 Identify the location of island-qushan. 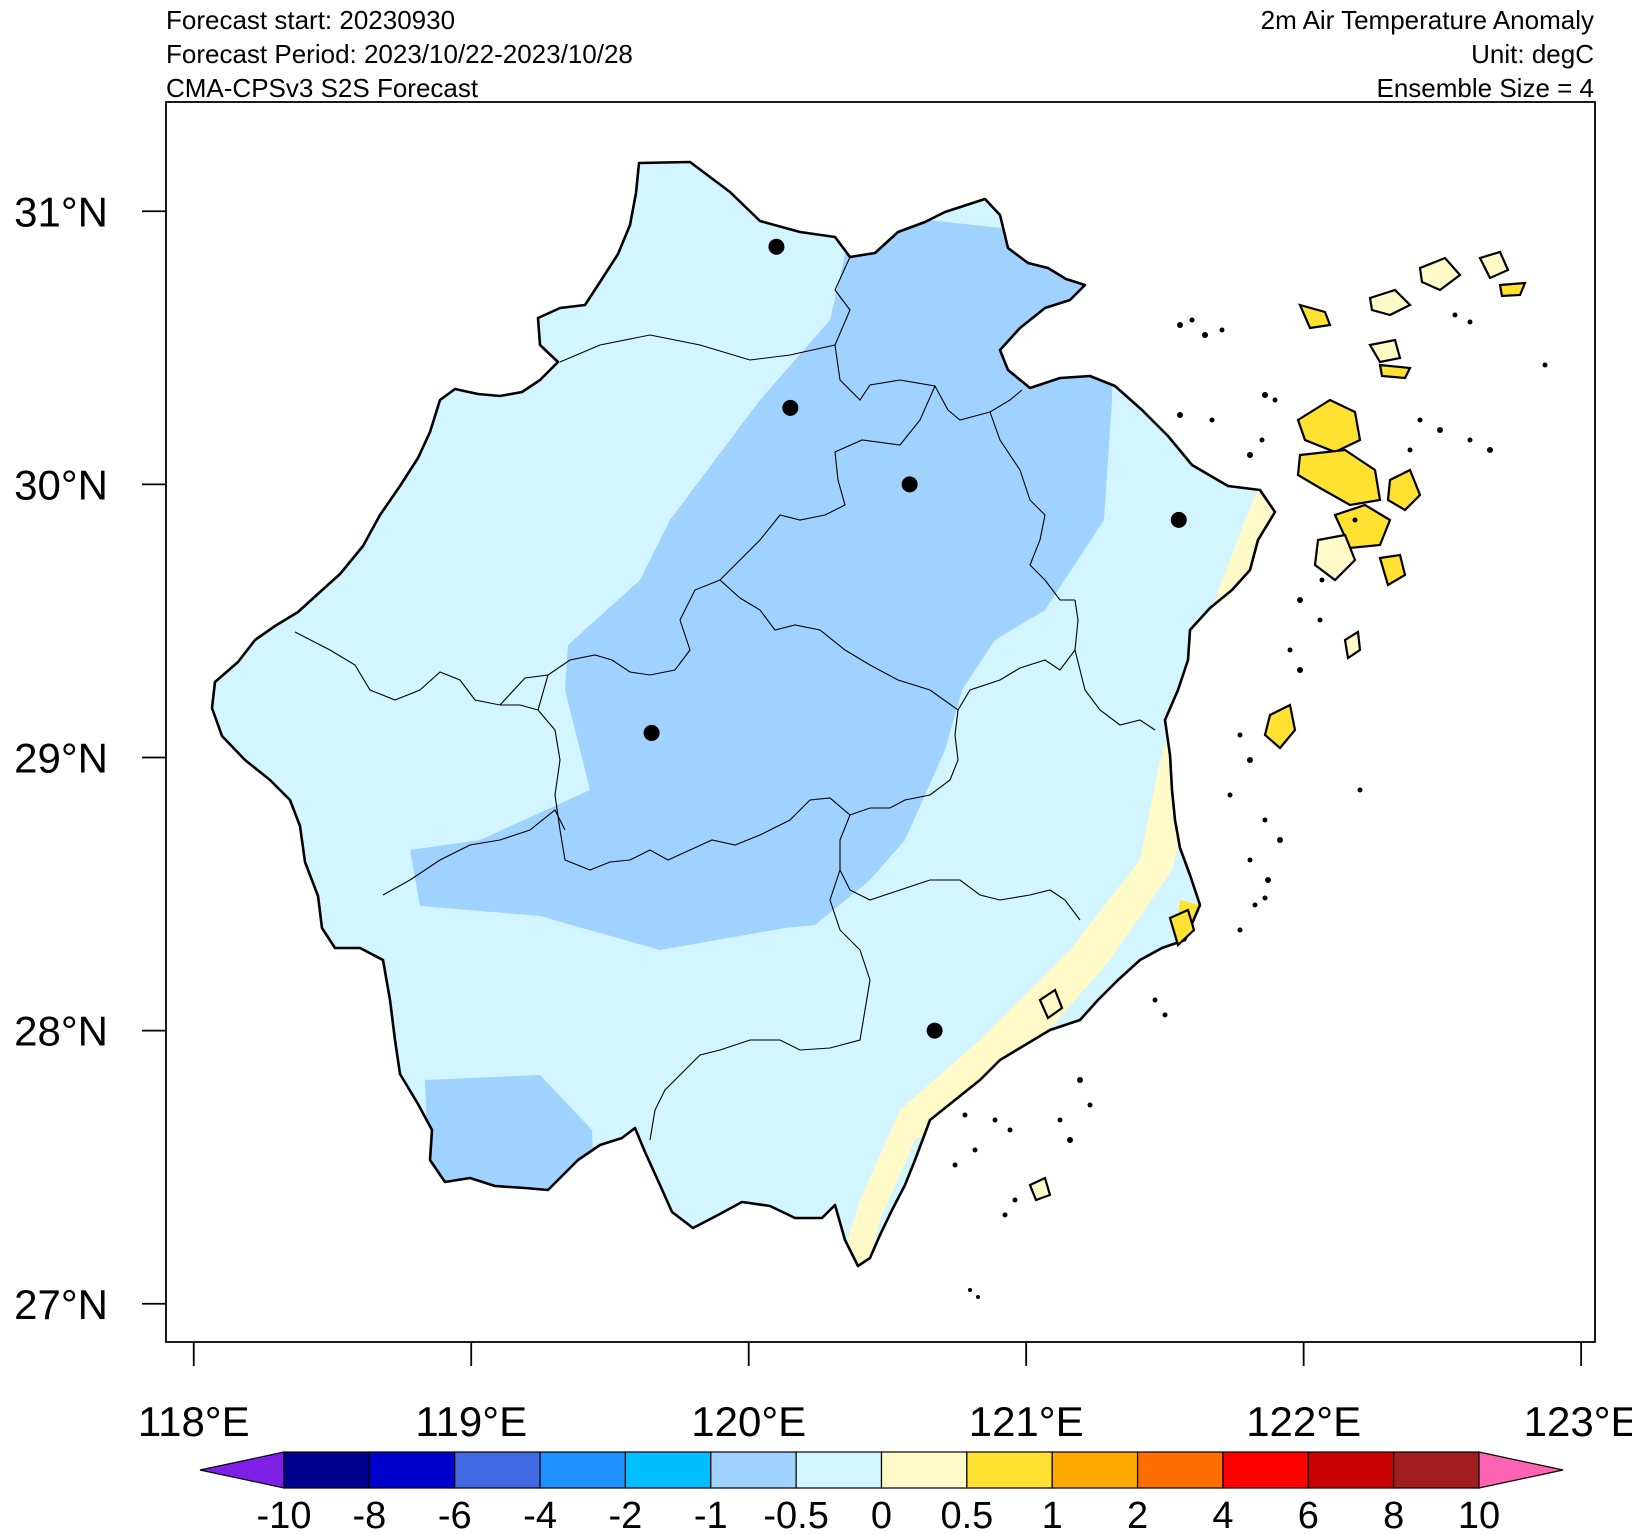
(1404, 490).